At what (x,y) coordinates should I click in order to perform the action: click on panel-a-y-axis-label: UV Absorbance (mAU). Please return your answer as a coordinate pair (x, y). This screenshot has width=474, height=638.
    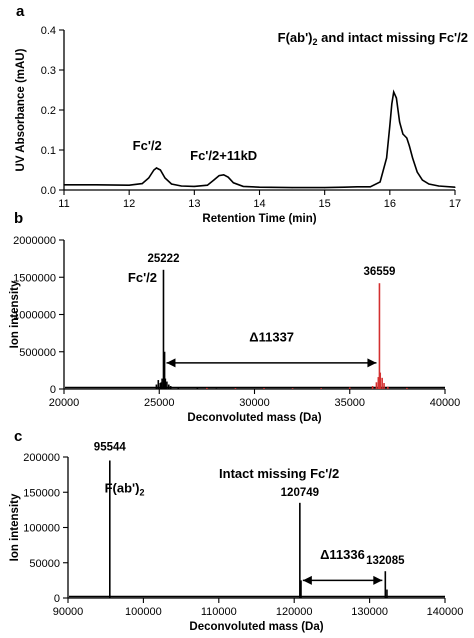
    Looking at the image, I should click on (21, 109).